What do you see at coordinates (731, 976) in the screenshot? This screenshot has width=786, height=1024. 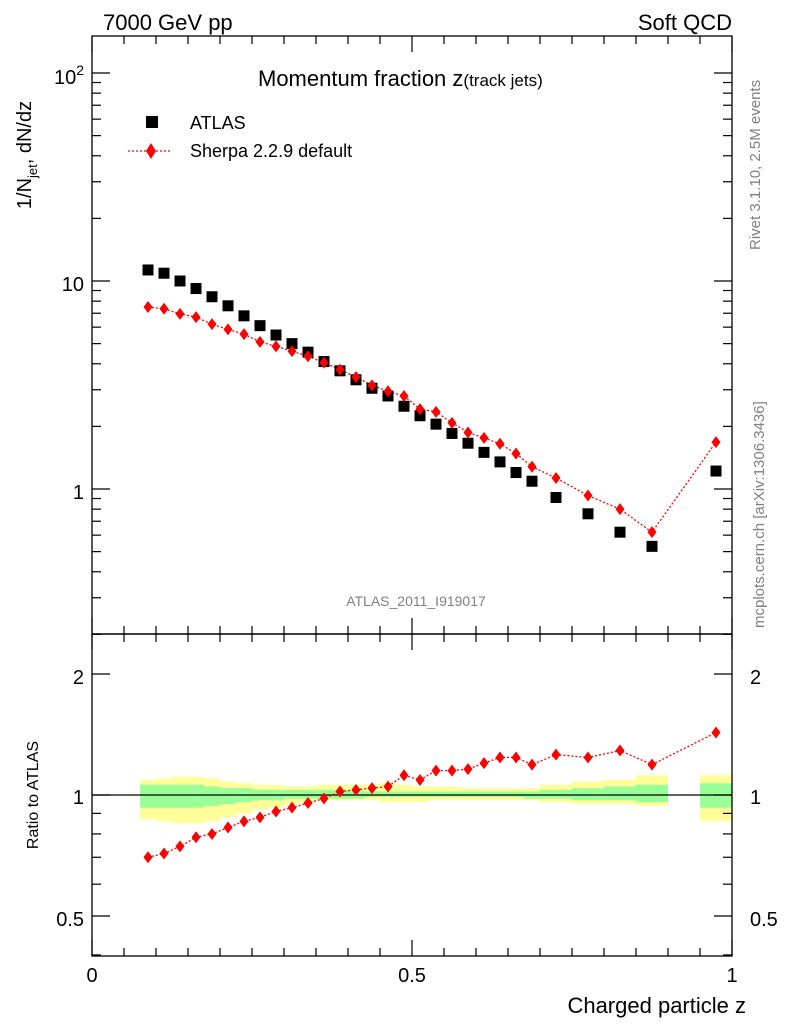 I see `x-tick-label-1: 1` at bounding box center [731, 976].